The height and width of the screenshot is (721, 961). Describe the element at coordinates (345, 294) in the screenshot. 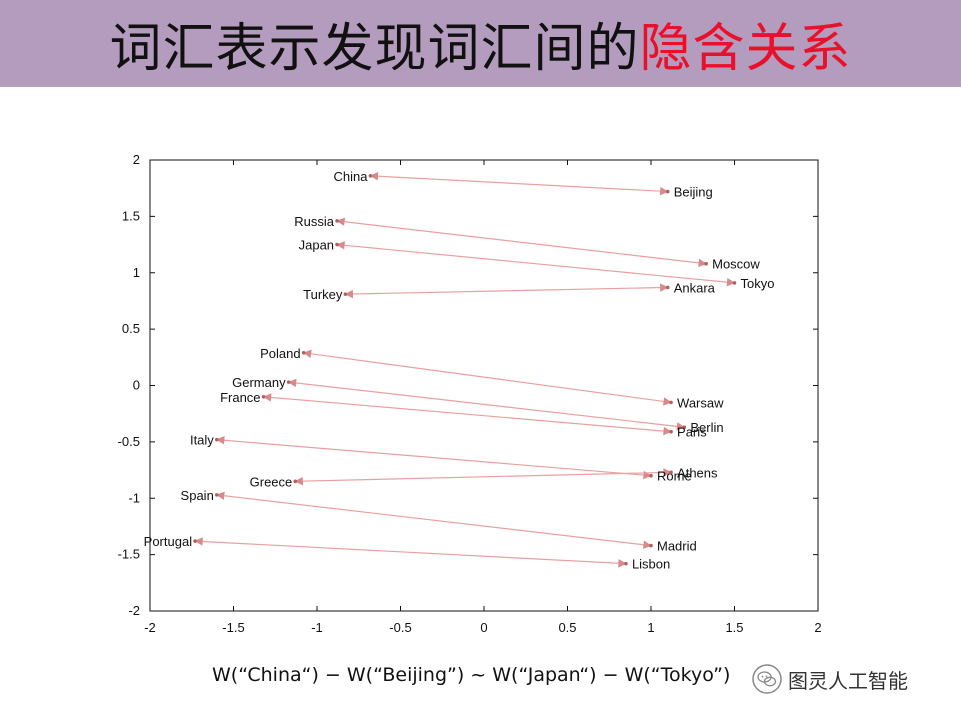

I see `point-turkey` at that location.